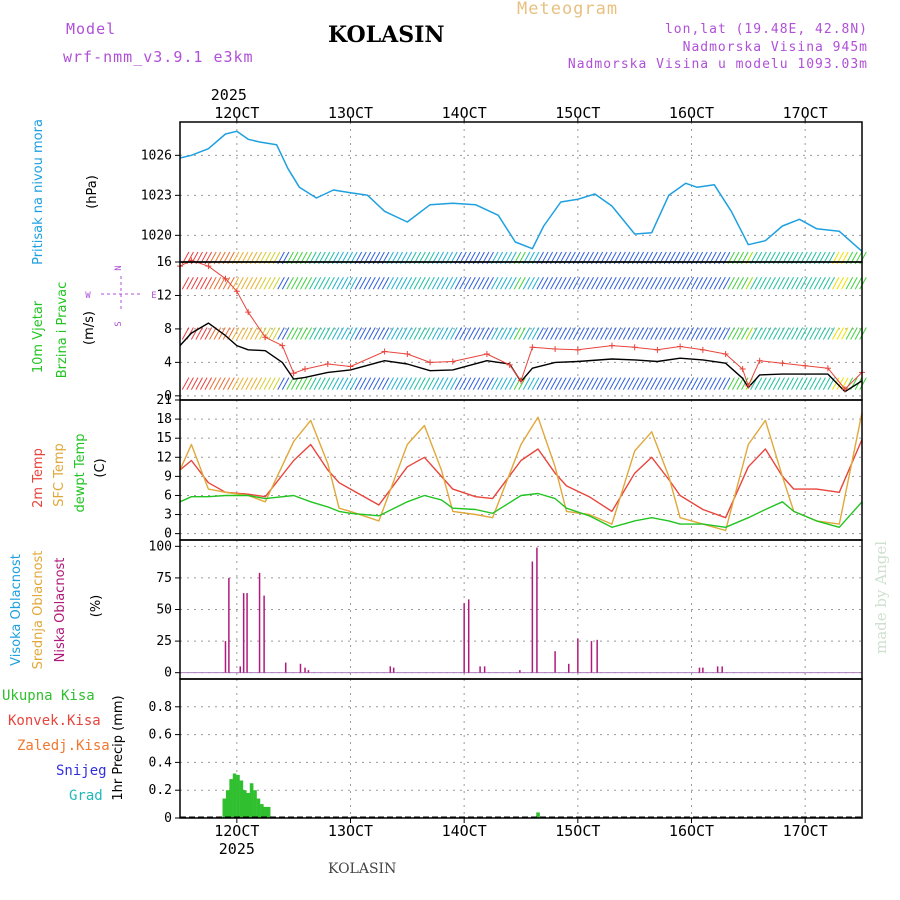 This screenshot has width=900, height=900. What do you see at coordinates (350, 113) in the screenshot?
I see `top-date-label: 13OCT` at bounding box center [350, 113].